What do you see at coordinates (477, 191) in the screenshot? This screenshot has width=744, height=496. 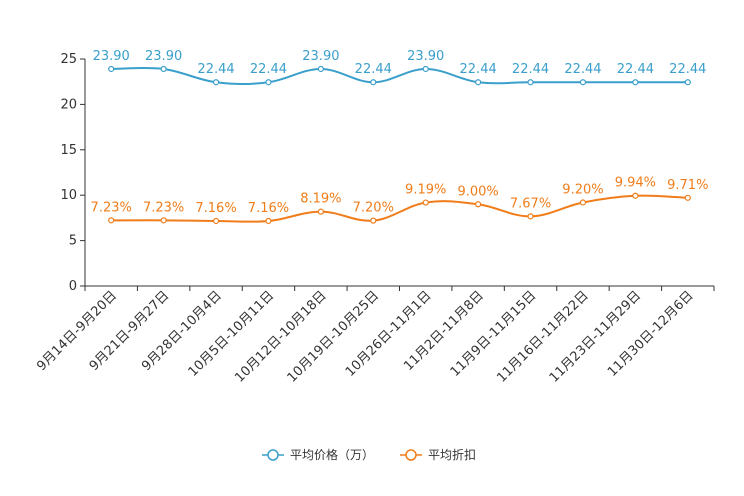 I see `data-label: 9.00%` at bounding box center [477, 191].